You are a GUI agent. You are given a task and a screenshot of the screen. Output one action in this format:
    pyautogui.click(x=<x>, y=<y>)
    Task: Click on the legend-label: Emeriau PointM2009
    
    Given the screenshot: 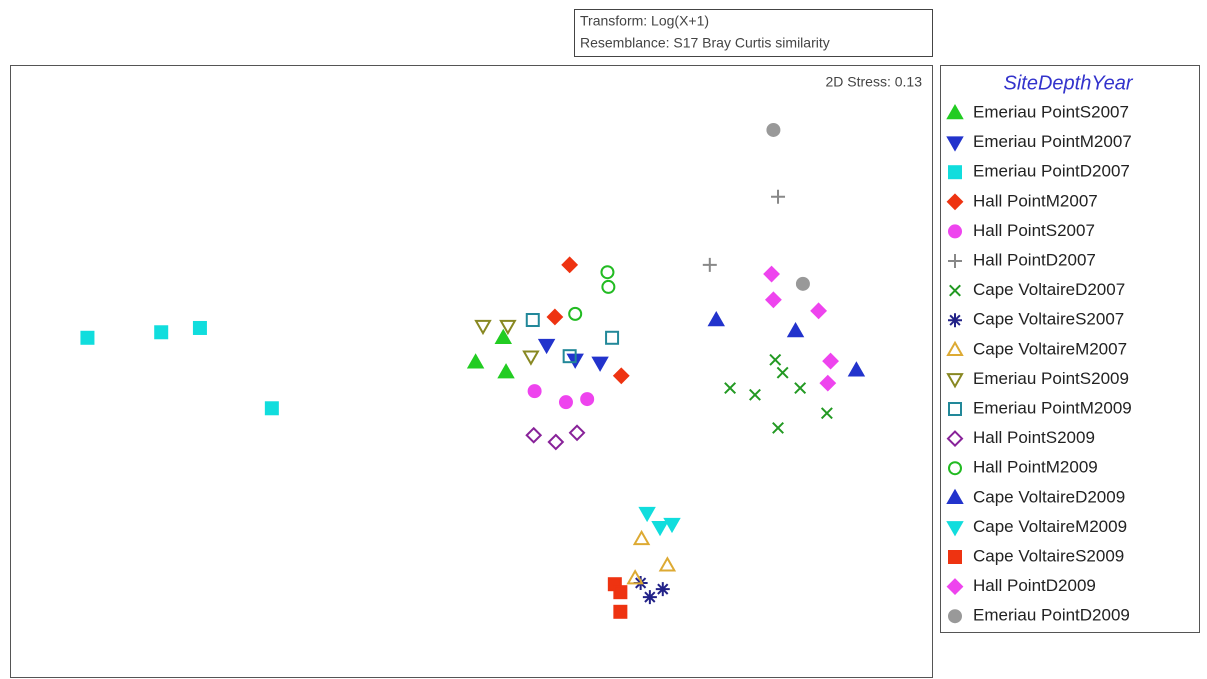 What is the action you would take?
    pyautogui.click(x=1052, y=407)
    